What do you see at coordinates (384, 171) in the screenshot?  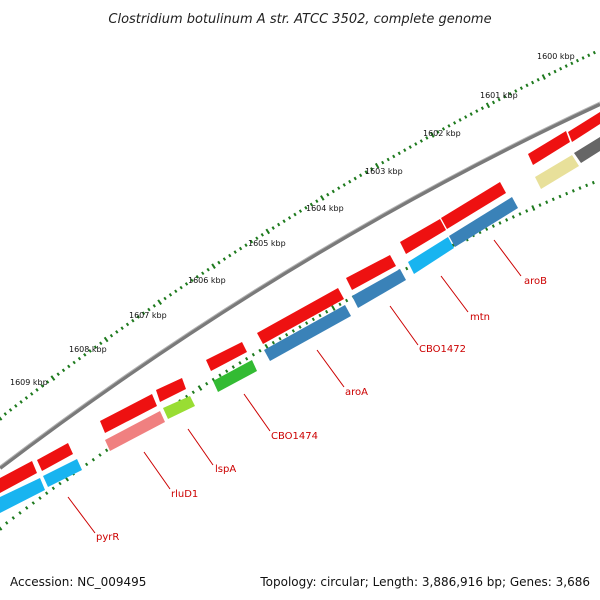 I see `kbp-label-1603: 1603 kbp` at bounding box center [384, 171].